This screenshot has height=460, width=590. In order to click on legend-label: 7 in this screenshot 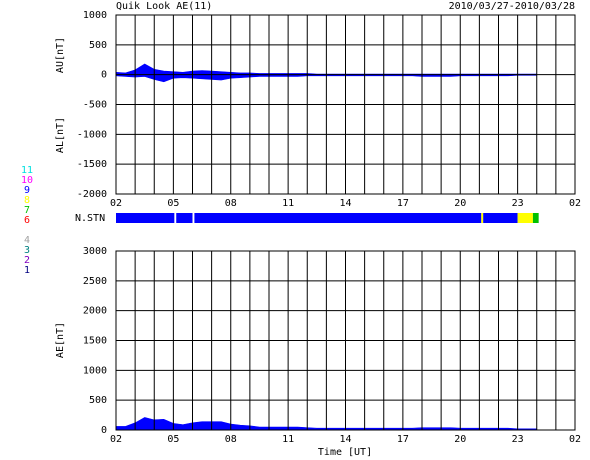, I will do `click(27, 210)`.